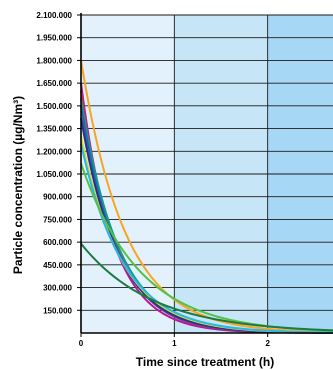 This screenshot has height=370, width=333. I want to click on y-tick-label-8: 1.200.000, so click(54, 151).